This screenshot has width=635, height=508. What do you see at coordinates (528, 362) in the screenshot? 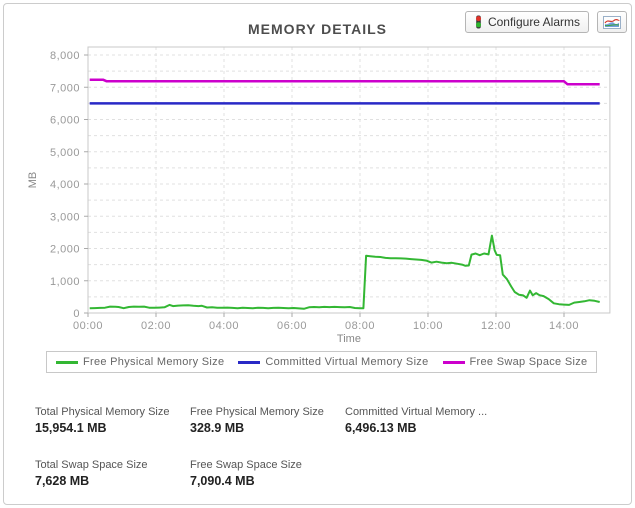
I see `legend-label: Free Swap Space Size` at bounding box center [528, 362].